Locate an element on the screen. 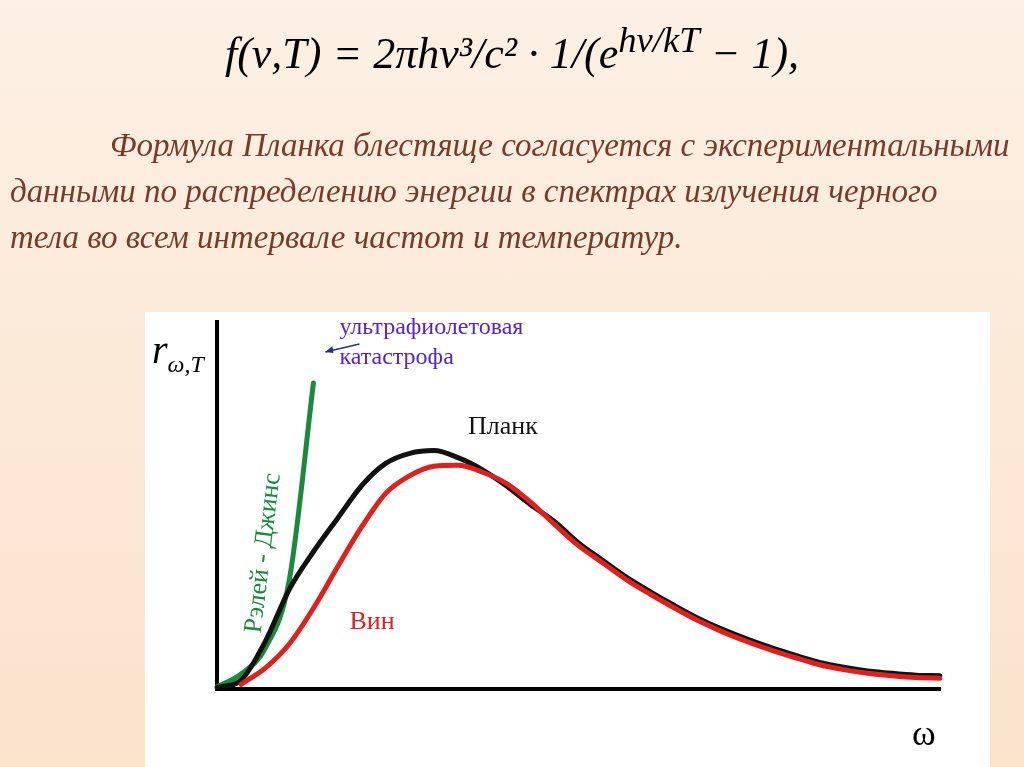 Image resolution: width=1024 pixels, height=767 pixels. x-axis-title: ω is located at coordinates (924, 733).